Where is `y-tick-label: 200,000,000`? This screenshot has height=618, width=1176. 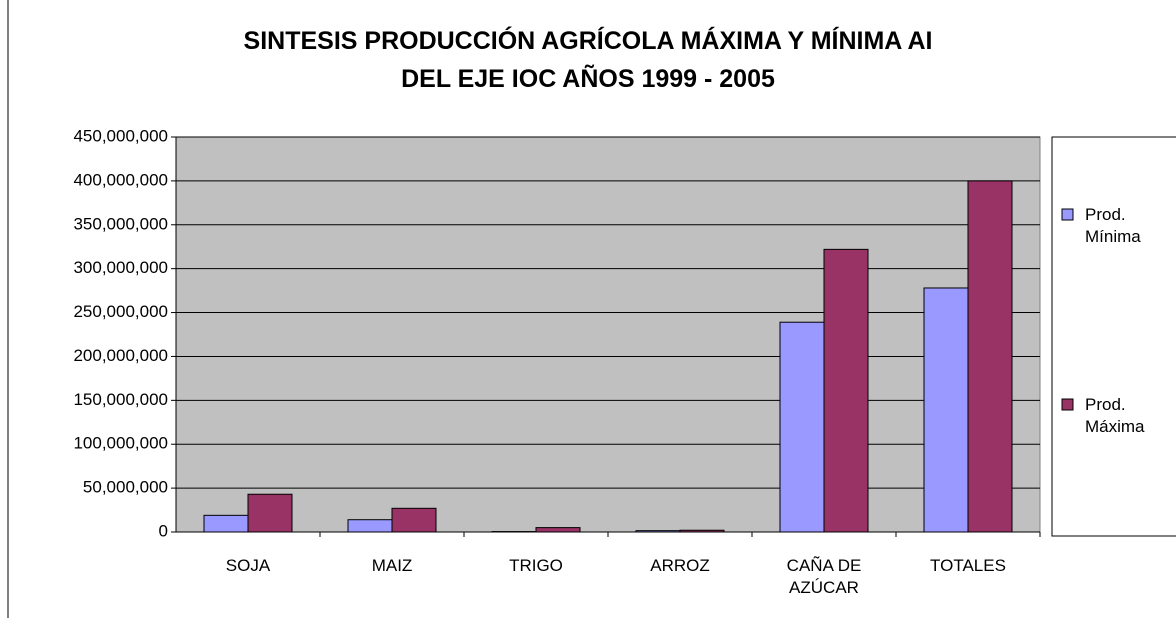 y-tick-label: 200,000,000 is located at coordinates (120, 355).